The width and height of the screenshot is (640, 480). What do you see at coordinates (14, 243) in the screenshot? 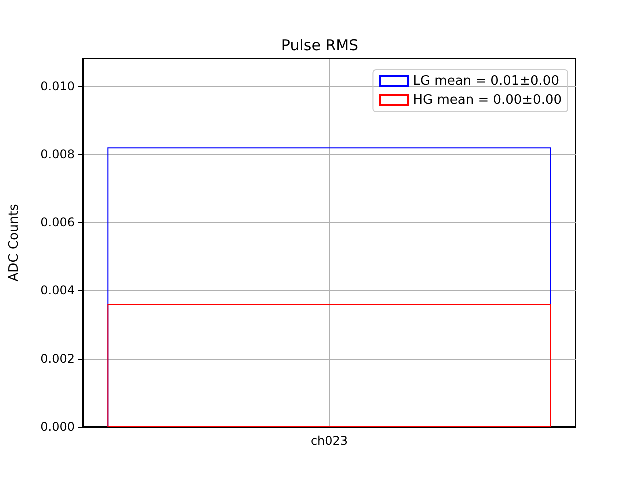
I see `y-axis-title: ADC Counts` at bounding box center [14, 243].